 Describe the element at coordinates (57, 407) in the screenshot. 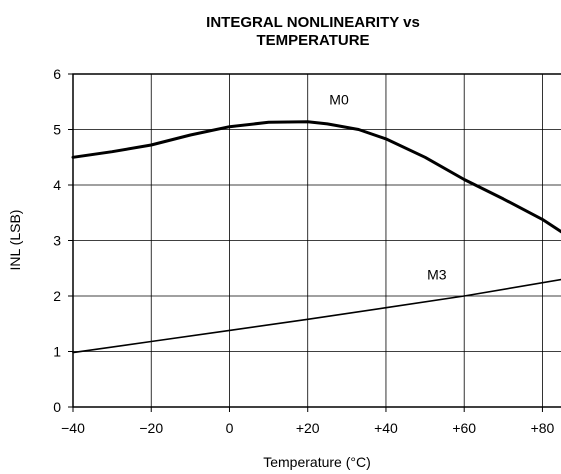

I see `y-tick-label: 0` at that location.